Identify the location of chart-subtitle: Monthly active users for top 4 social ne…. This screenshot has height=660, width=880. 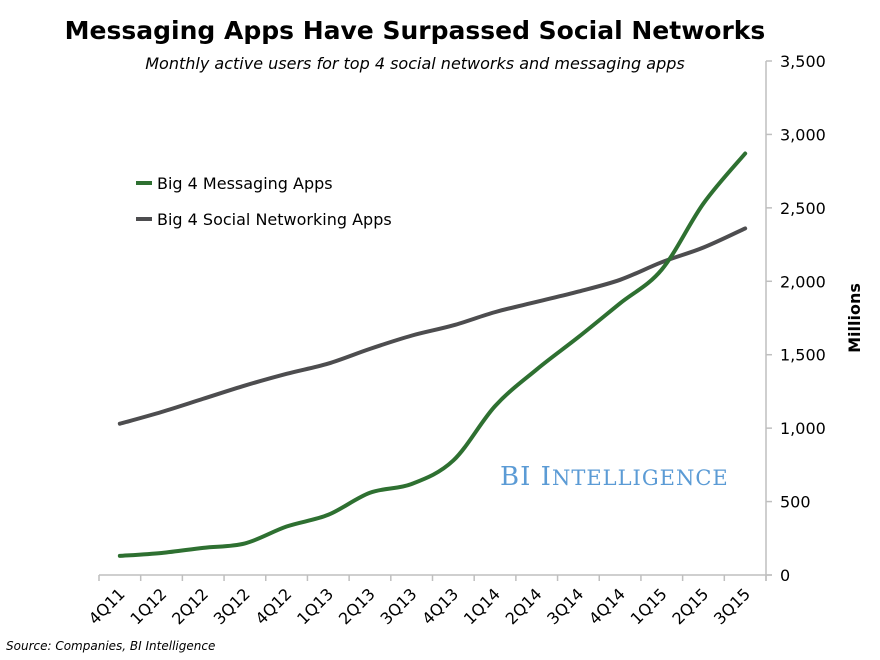
(415, 63).